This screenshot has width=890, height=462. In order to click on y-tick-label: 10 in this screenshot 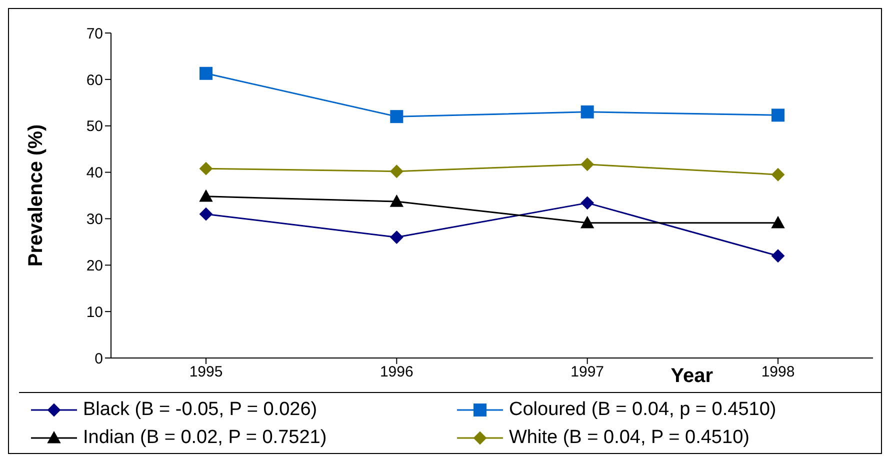, I will do `click(94, 312)`.